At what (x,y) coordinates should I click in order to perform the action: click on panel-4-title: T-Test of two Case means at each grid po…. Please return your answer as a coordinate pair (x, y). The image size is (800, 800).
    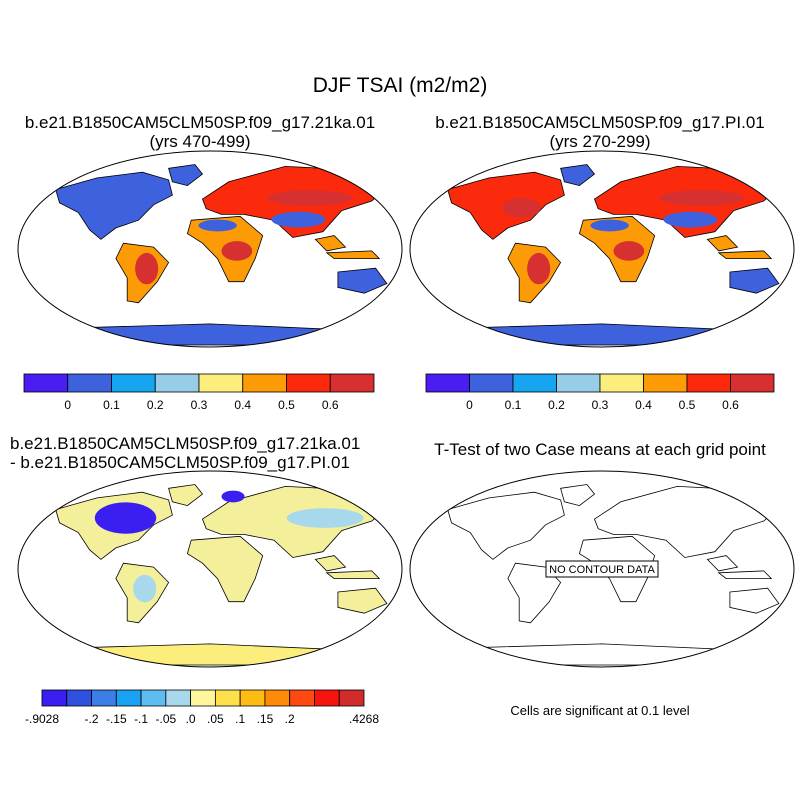
    Looking at the image, I should click on (600, 449).